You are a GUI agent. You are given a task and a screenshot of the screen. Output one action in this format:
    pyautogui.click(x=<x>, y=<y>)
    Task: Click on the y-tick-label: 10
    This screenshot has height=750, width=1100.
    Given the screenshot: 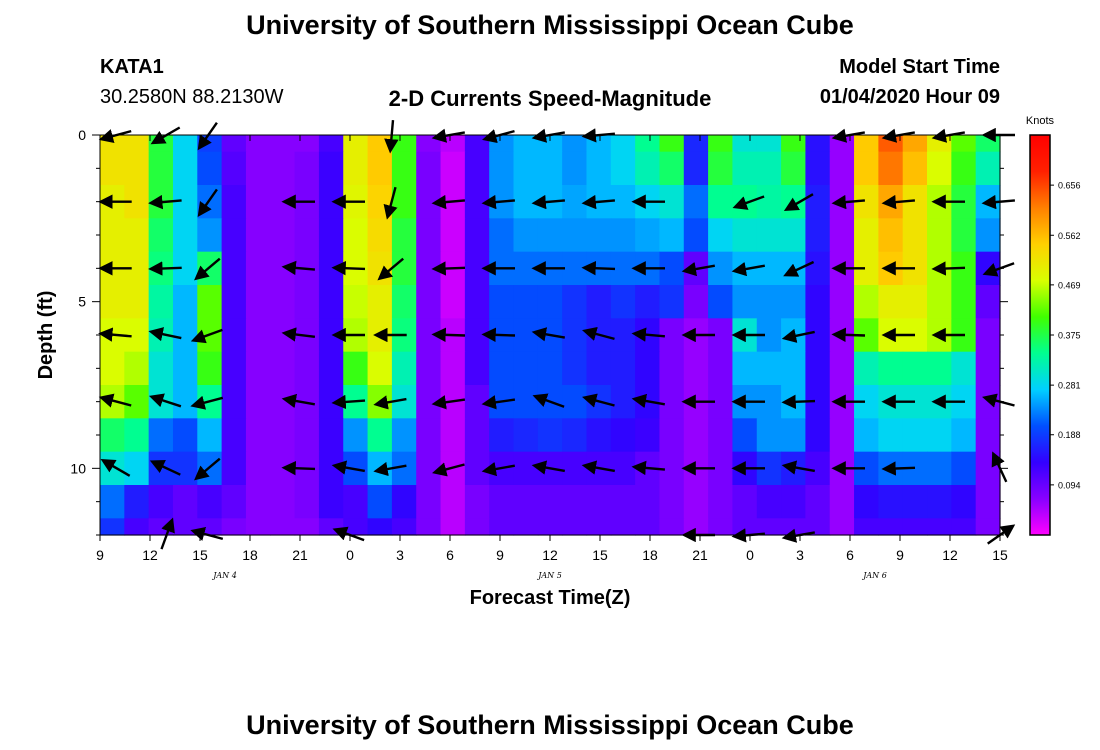 What is the action you would take?
    pyautogui.click(x=78, y=468)
    